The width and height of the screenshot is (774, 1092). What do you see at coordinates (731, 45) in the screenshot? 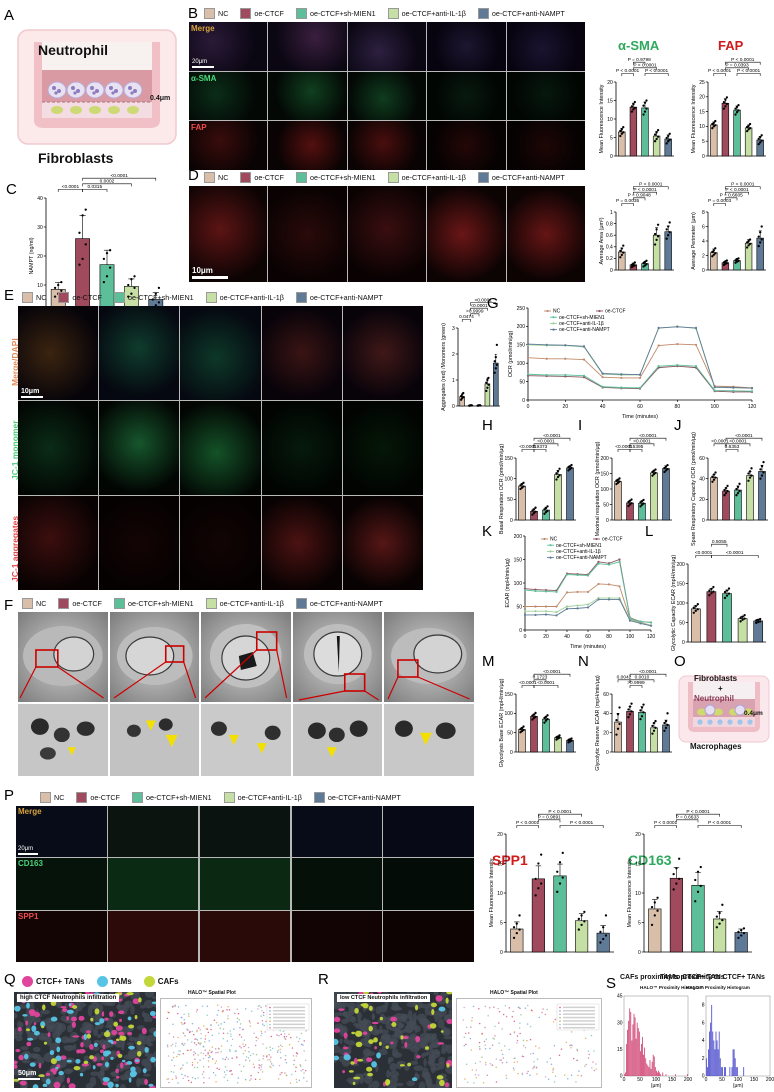
I see `chart-title-fap: FAP` at bounding box center [731, 45].